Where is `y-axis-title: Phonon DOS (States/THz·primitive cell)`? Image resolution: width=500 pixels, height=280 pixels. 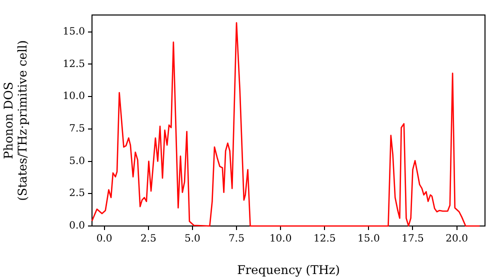
y-axis-title: Phonon DOS (States/THz·primitive cell) is located at coordinates (15, 120).